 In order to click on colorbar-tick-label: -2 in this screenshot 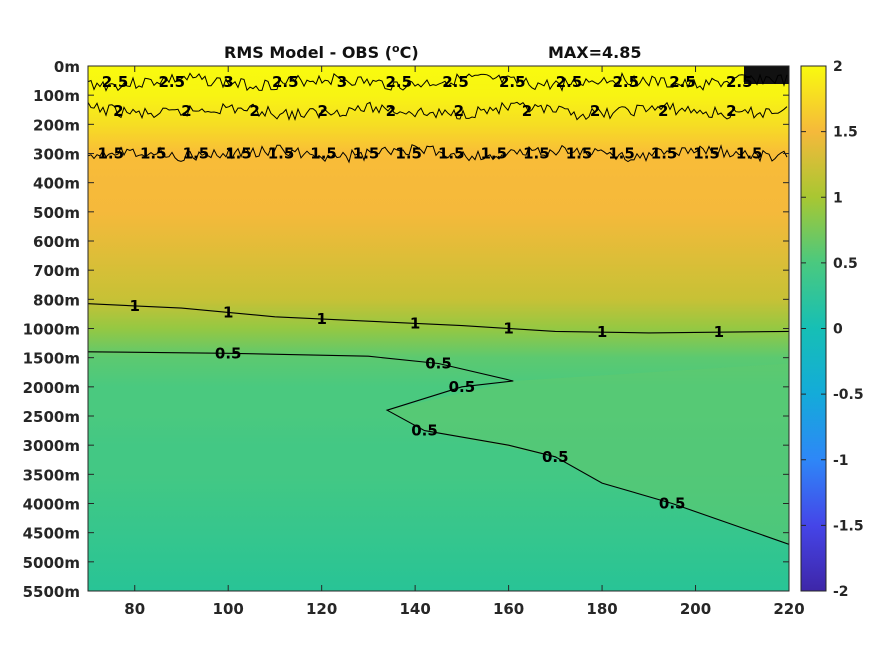, I will do `click(841, 592)`.